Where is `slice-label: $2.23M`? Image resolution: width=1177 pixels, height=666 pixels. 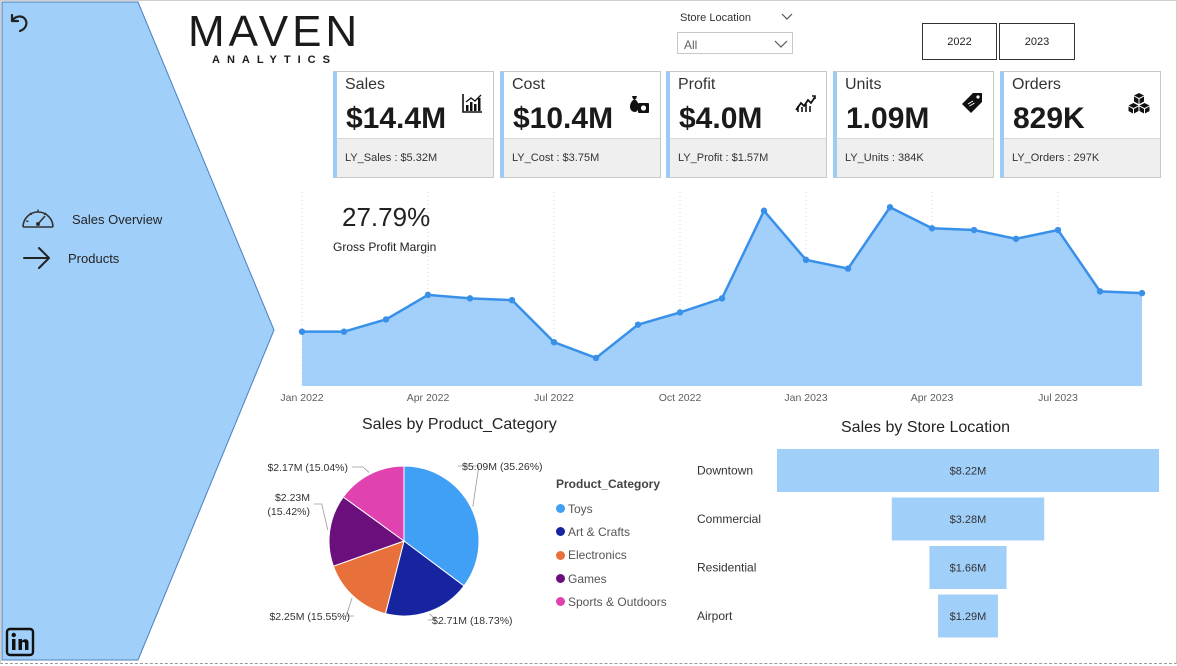 slice-label: $2.23M is located at coordinates (292, 498).